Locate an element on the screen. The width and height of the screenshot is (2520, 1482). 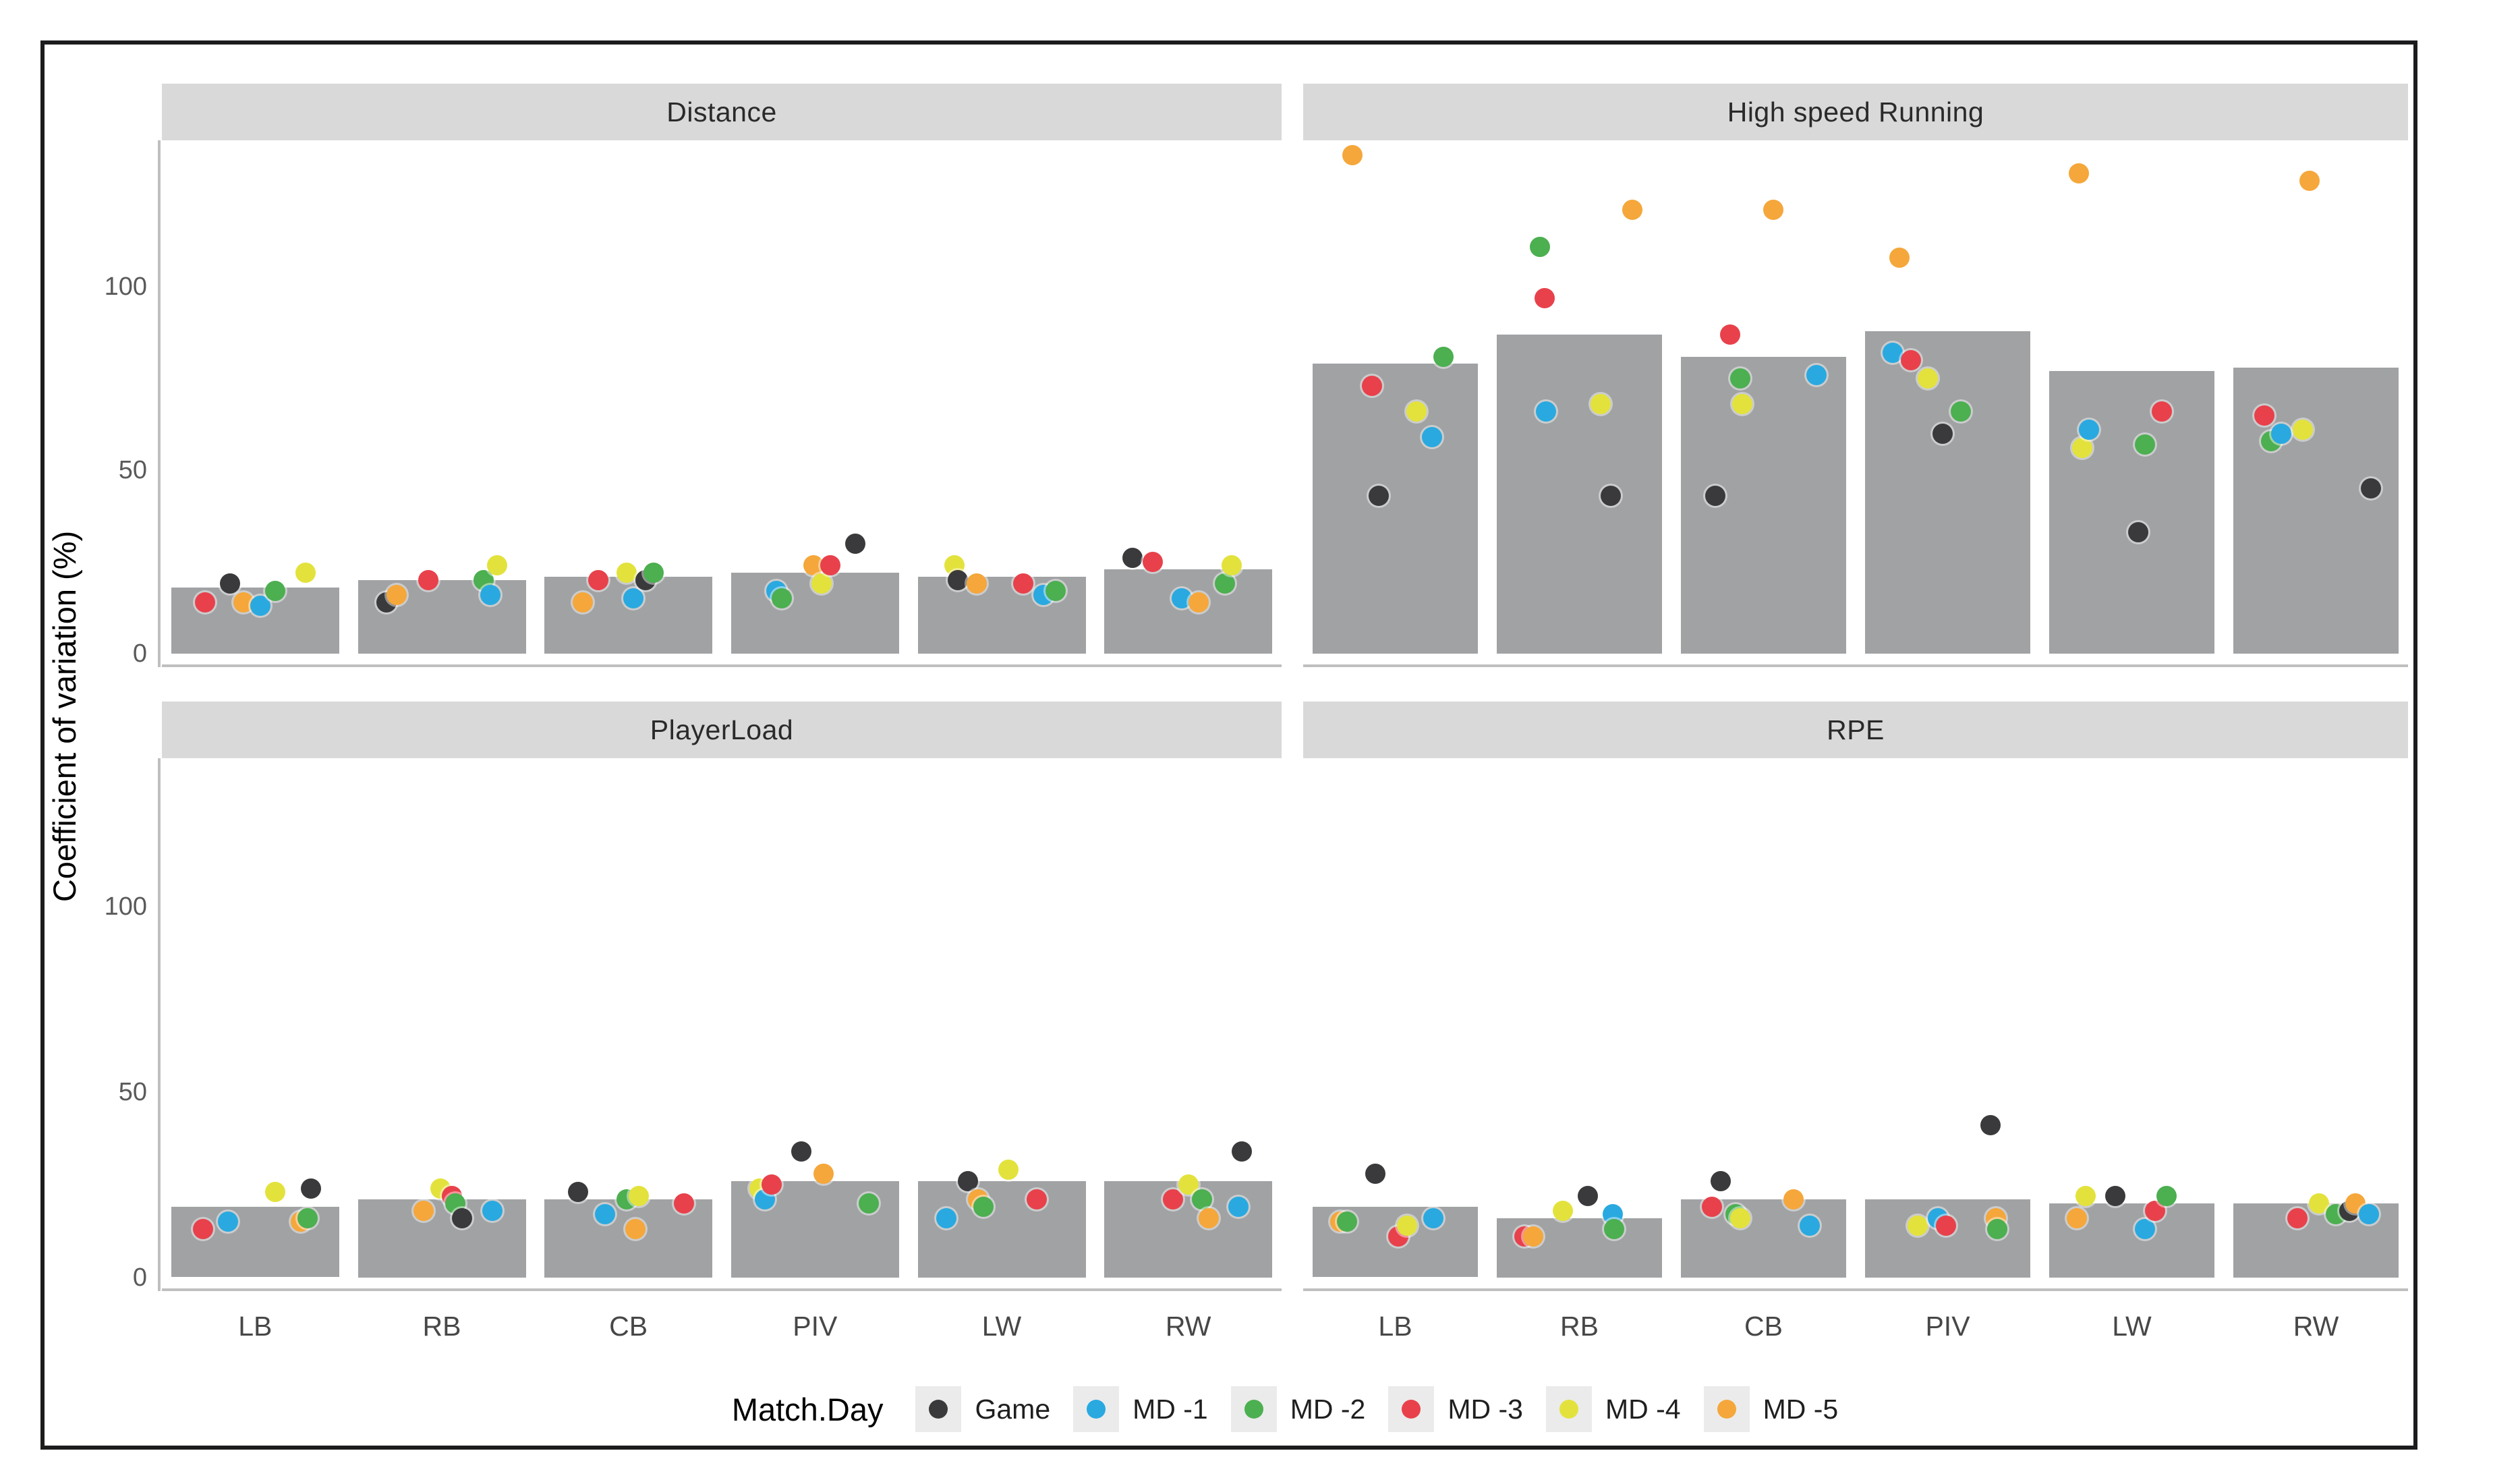
bar-PIV is located at coordinates (1947, 1238).